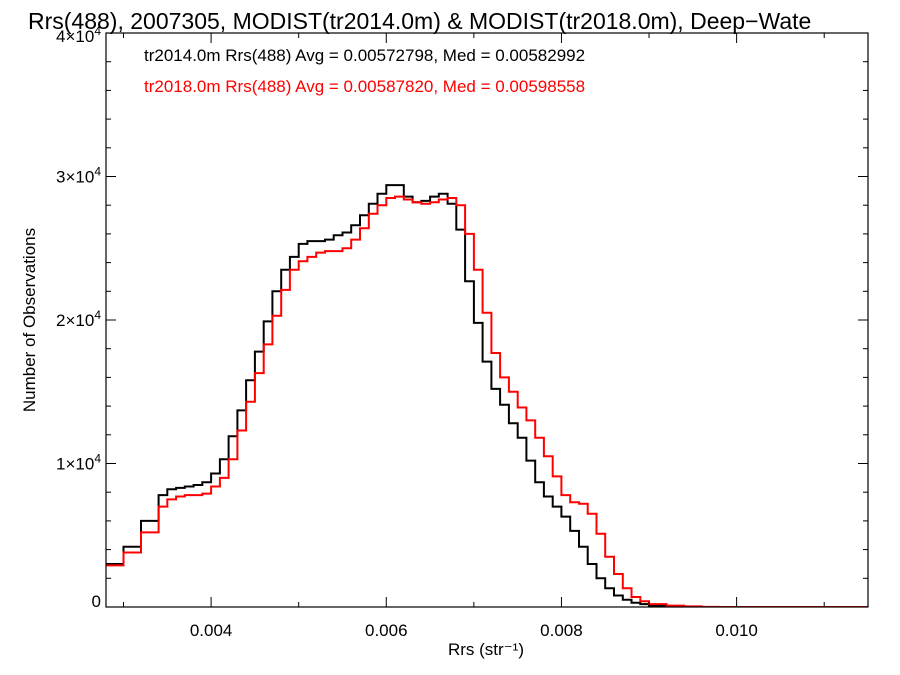  I want to click on y-tick-label: 1×10⁴, so click(78, 463).